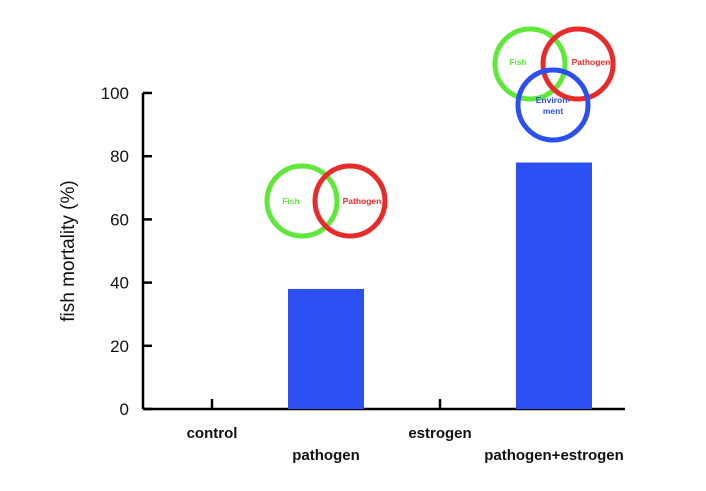 The image size is (706, 491). I want to click on y-tick-label: 80, so click(119, 156).